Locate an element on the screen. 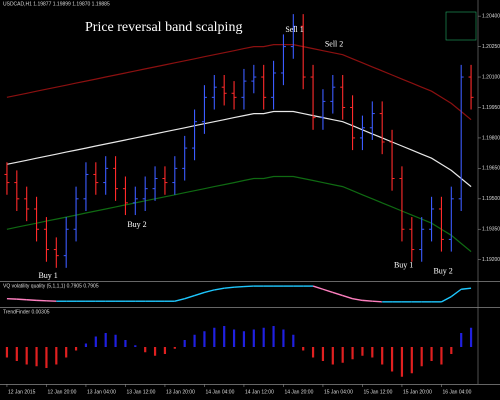 This screenshot has width=500, height=400. x-tick-label: 13 Jan 04:00 is located at coordinates (101, 392).